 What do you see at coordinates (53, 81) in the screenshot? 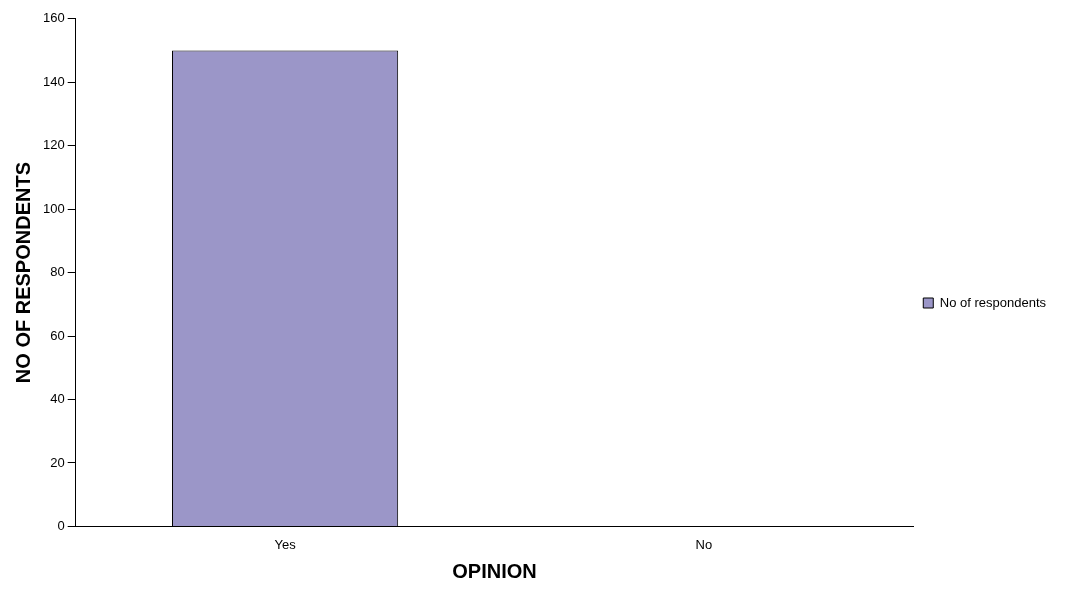
I see `y-tick-label: 140` at bounding box center [53, 81].